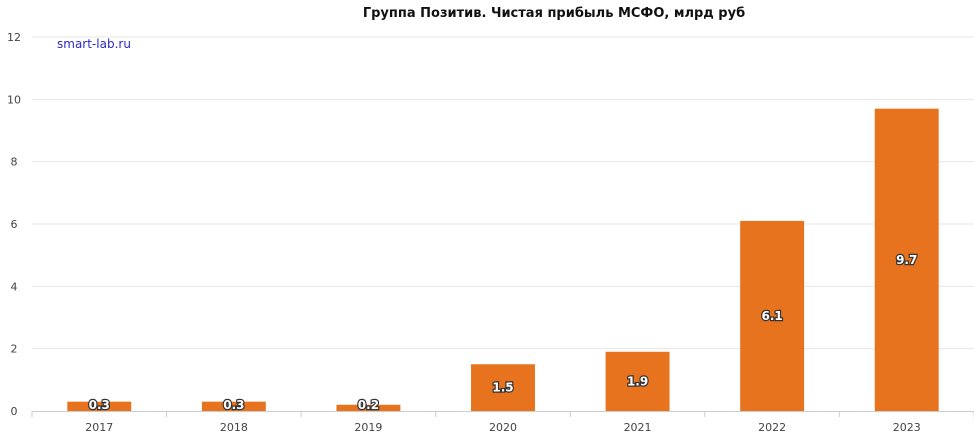  Describe the element at coordinates (14, 37) in the screenshot. I see `y-tick-label: 12` at that location.